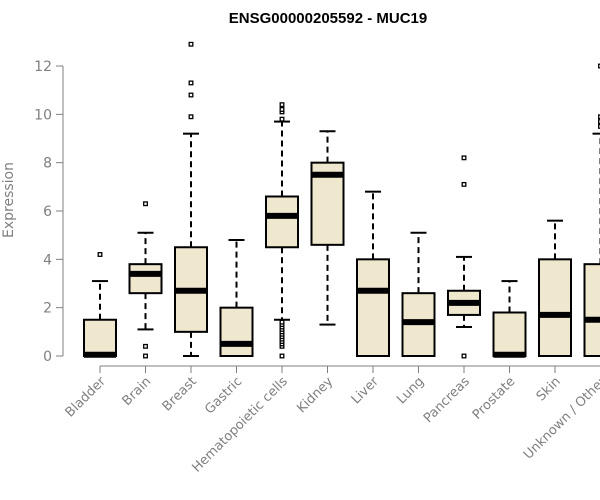 The height and width of the screenshot is (500, 600). I want to click on chart-title: ENSG00000205592 - MUC19, so click(328, 18).